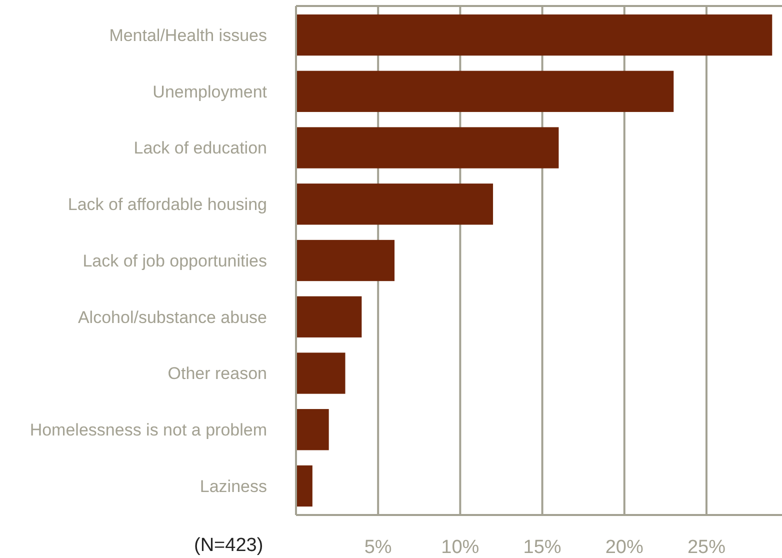 The width and height of the screenshot is (782, 558). What do you see at coordinates (210, 92) in the screenshot?
I see `y-tick-label: Unemployment` at bounding box center [210, 92].